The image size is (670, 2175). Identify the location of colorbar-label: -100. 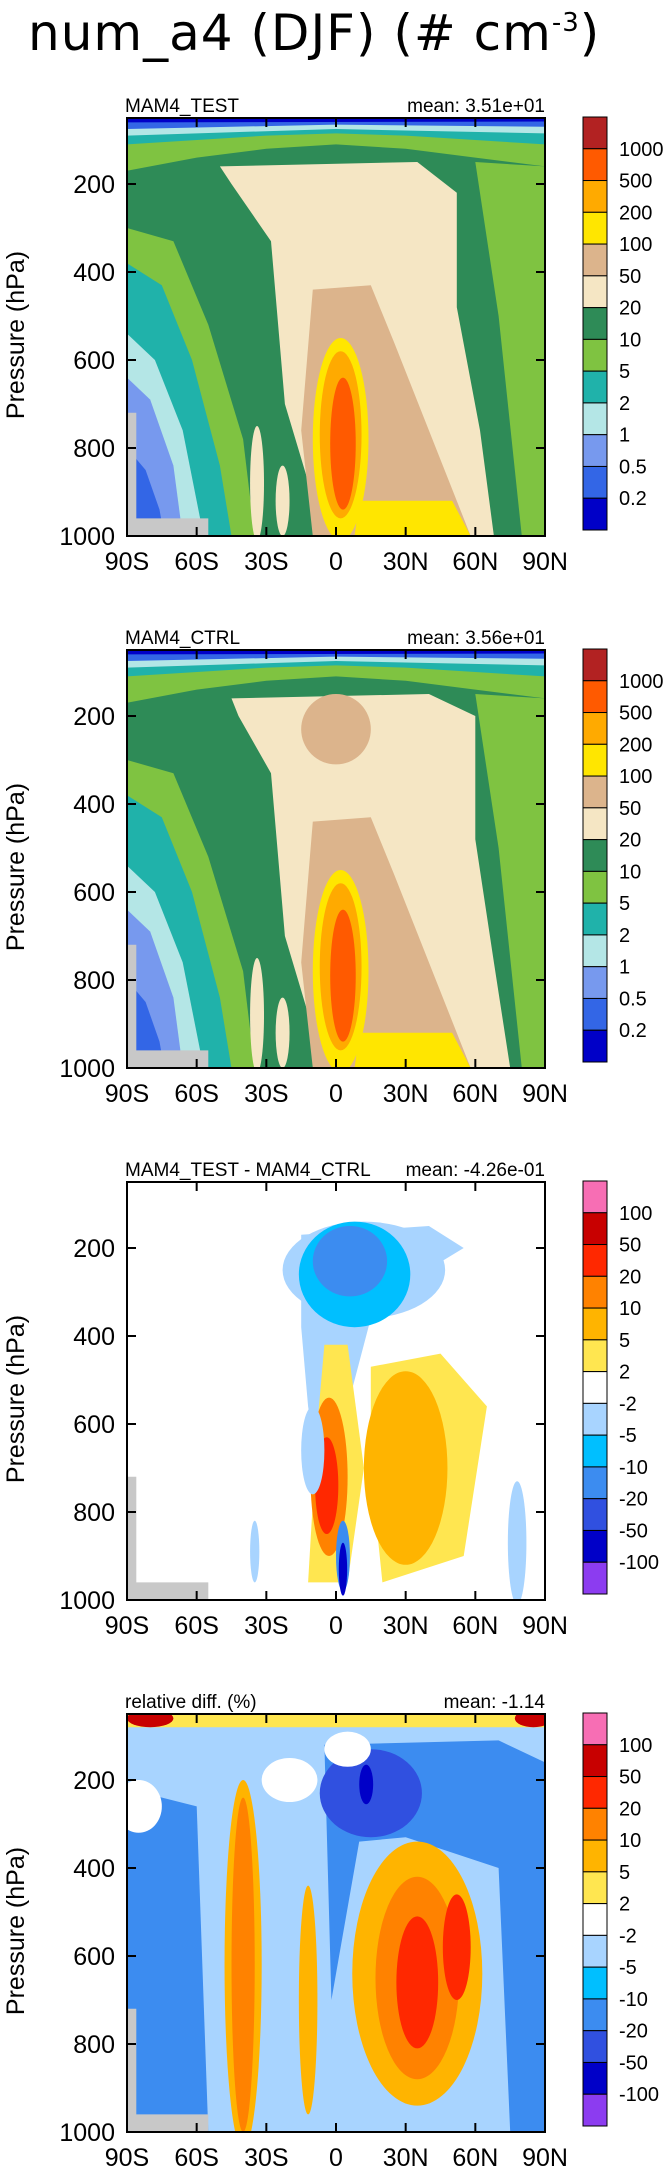
(639, 1563).